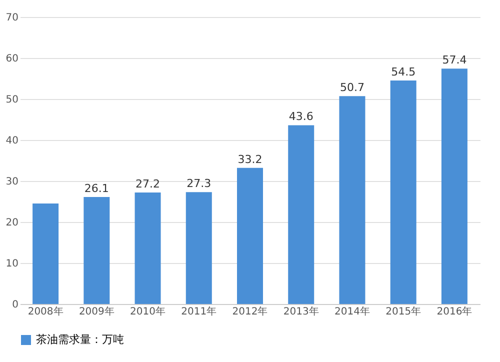 The image size is (500, 362). Describe the element at coordinates (12, 59) in the screenshot. I see `y-tick-label: 60` at that location.